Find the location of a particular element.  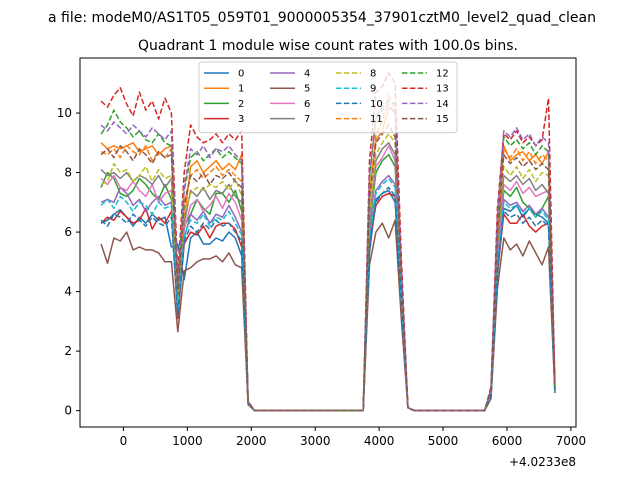

y-tick-label: 10 is located at coordinates (64, 113).